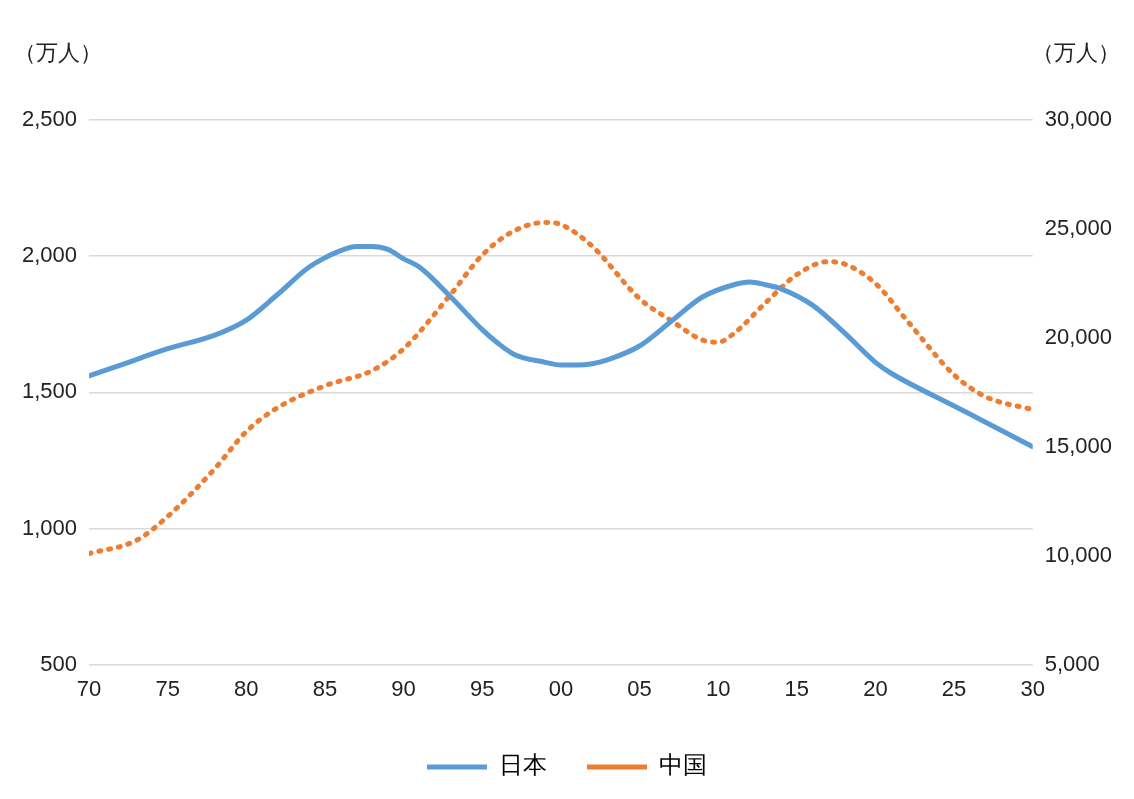 The height and width of the screenshot is (799, 1134). I want to click on x-tick-label: 05, so click(639, 688).